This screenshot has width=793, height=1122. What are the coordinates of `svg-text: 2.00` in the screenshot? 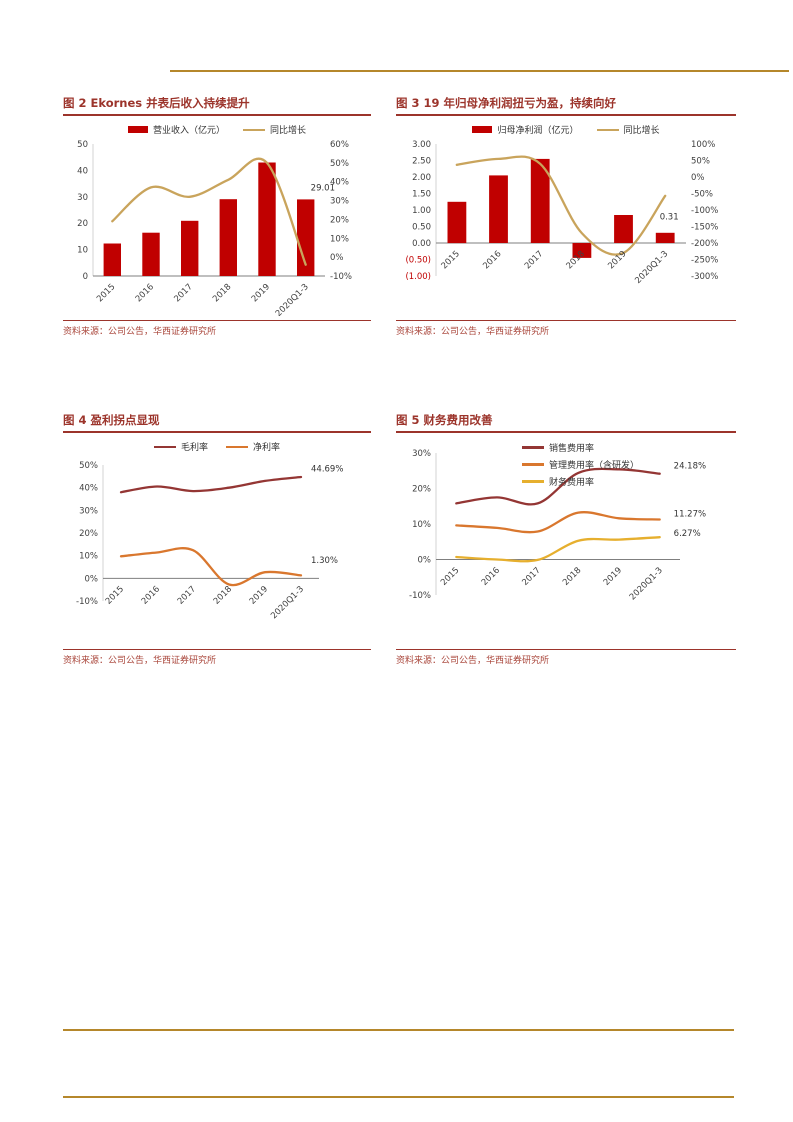 It's located at (421, 178).